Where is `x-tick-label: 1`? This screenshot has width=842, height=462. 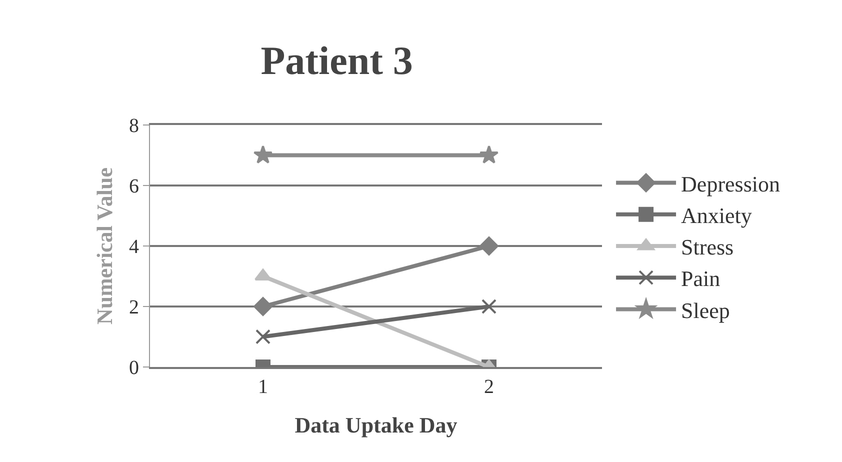 x-tick-label: 1 is located at coordinates (263, 387).